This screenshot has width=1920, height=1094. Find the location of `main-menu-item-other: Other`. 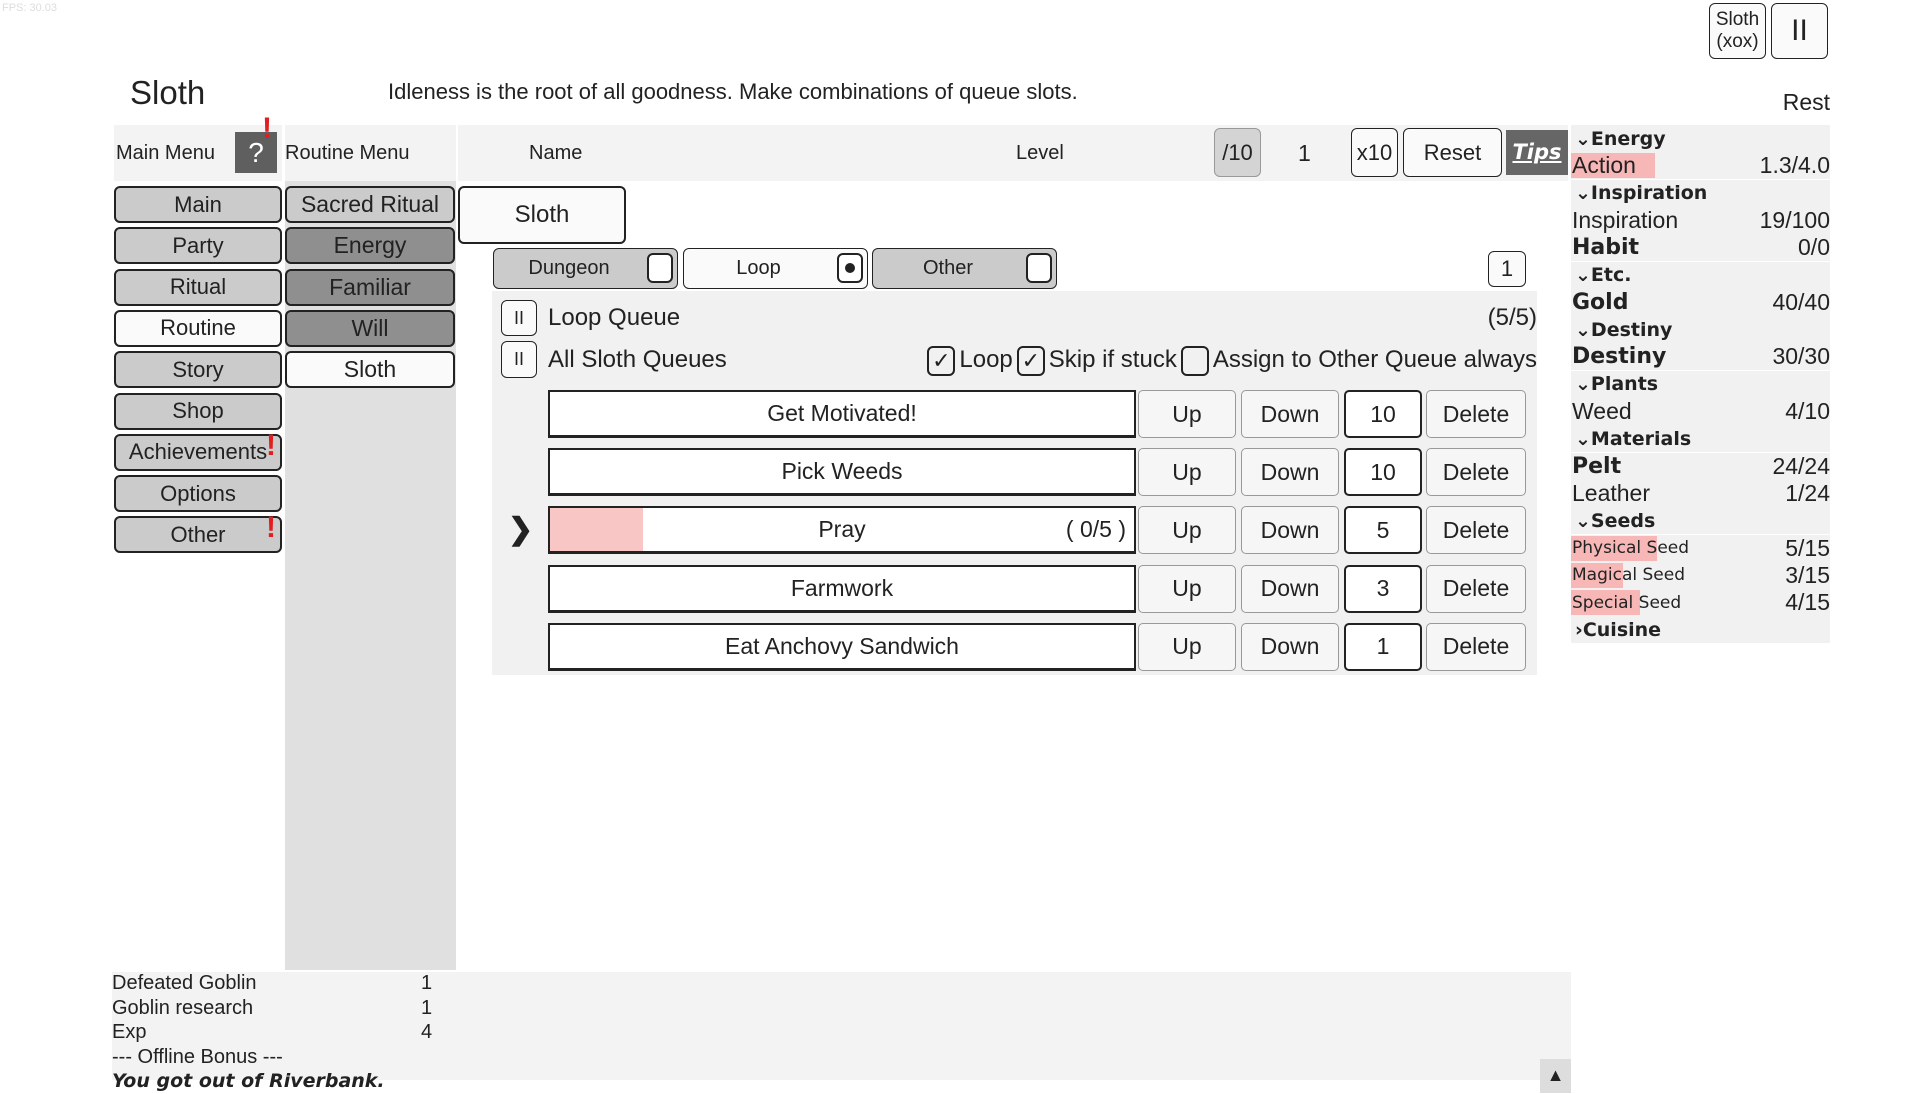

main-menu-item-other: Other is located at coordinates (198, 535).